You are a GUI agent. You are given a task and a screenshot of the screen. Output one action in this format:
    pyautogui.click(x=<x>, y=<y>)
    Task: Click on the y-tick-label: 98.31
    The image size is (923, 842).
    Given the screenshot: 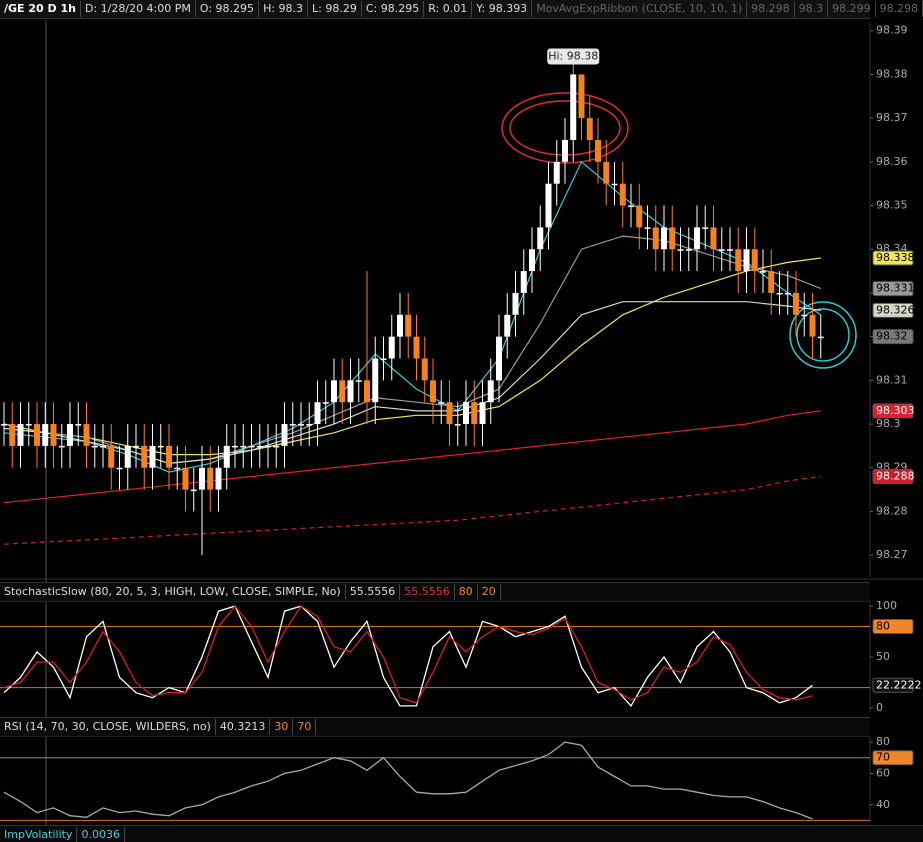 What is the action you would take?
    pyautogui.click(x=892, y=379)
    